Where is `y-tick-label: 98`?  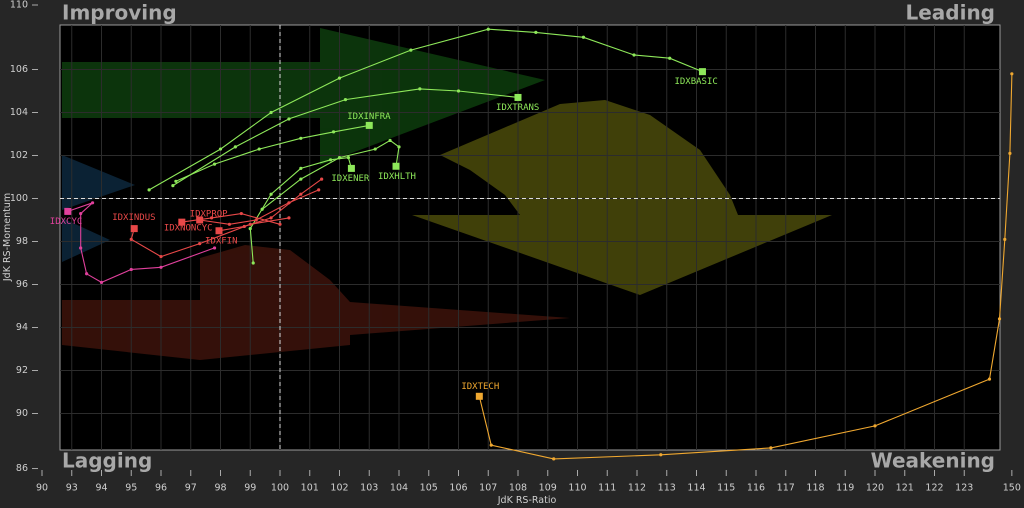
y-tick-label: 98 is located at coordinates (22, 241).